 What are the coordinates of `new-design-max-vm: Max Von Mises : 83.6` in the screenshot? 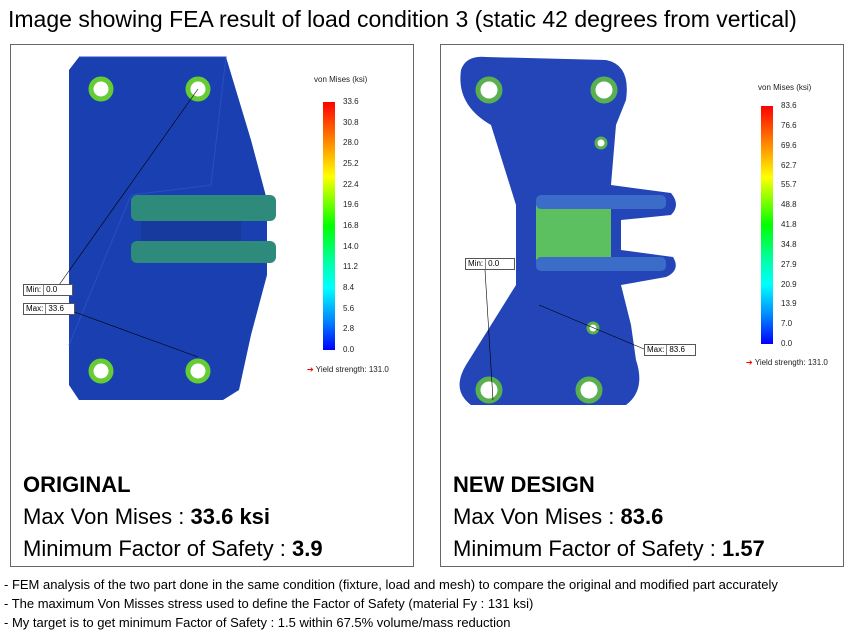 It's located at (558, 516).